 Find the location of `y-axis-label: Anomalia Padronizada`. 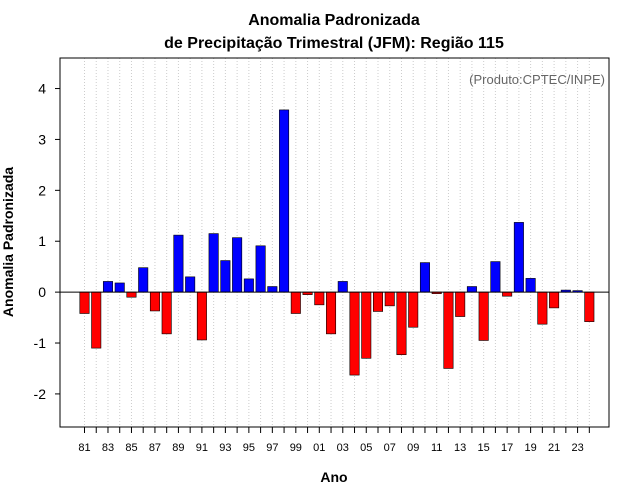

y-axis-label: Anomalia Padronizada is located at coordinates (8, 242).